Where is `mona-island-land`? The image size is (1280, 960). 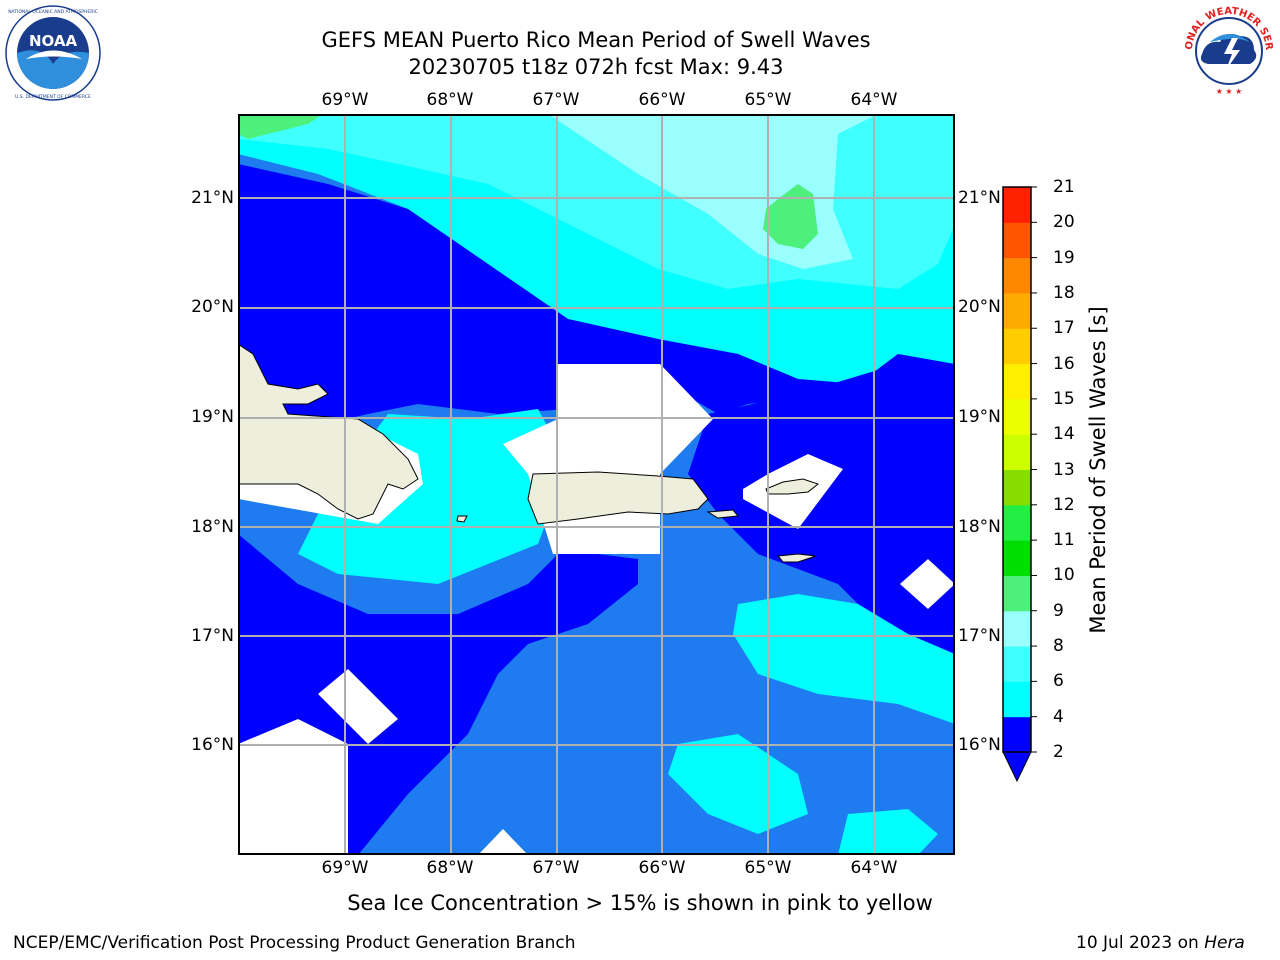
mona-island-land is located at coordinates (462, 519).